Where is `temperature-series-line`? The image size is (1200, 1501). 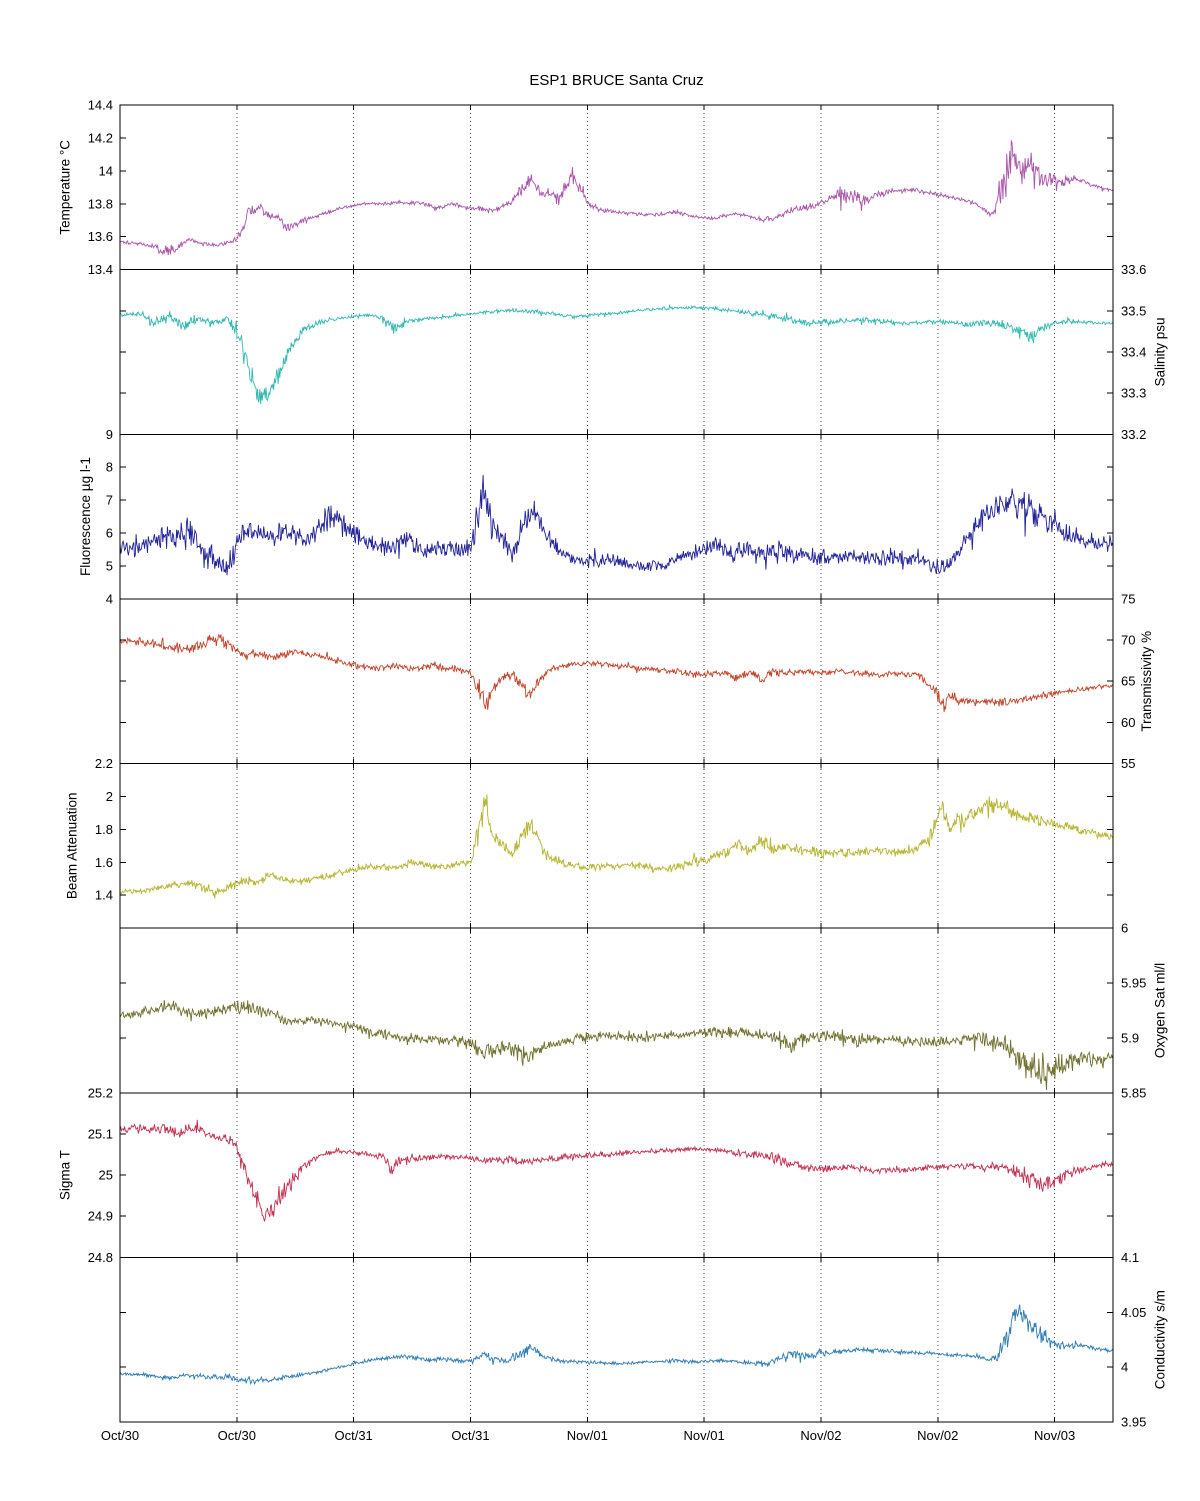
temperature-series-line is located at coordinates (616, 198).